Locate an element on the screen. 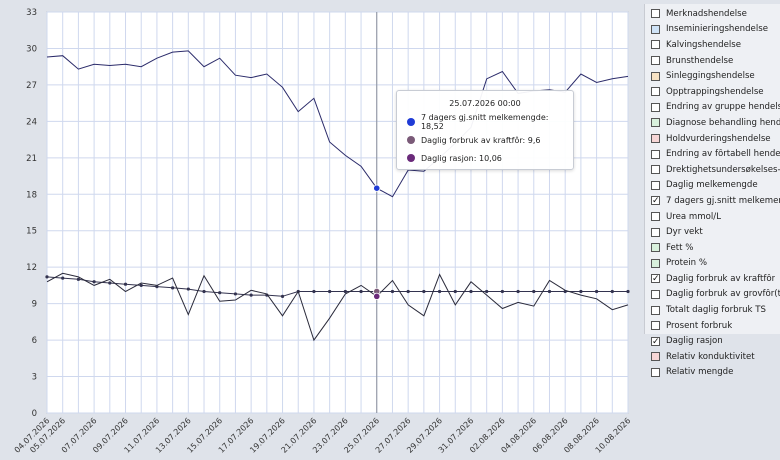 This screenshot has height=460, width=780. legend-item: Protein % is located at coordinates (712, 264).